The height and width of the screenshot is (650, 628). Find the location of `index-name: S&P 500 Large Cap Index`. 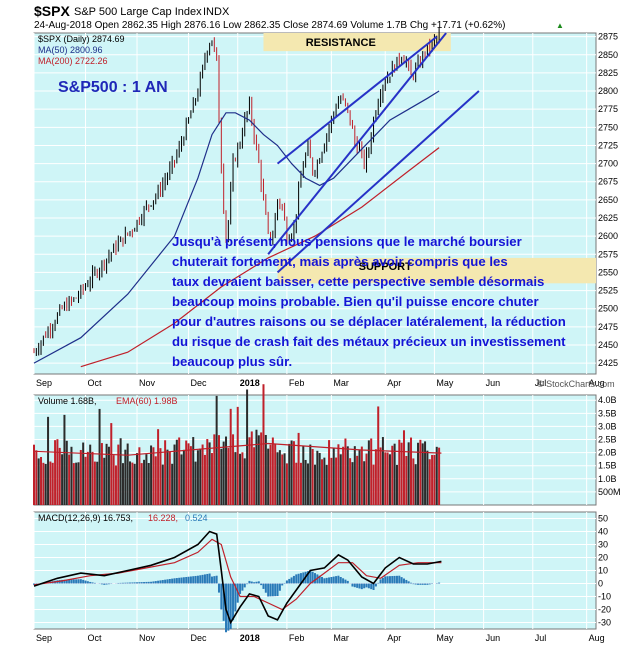

index-name: S&P 500 Large Cap Index is located at coordinates (138, 12).